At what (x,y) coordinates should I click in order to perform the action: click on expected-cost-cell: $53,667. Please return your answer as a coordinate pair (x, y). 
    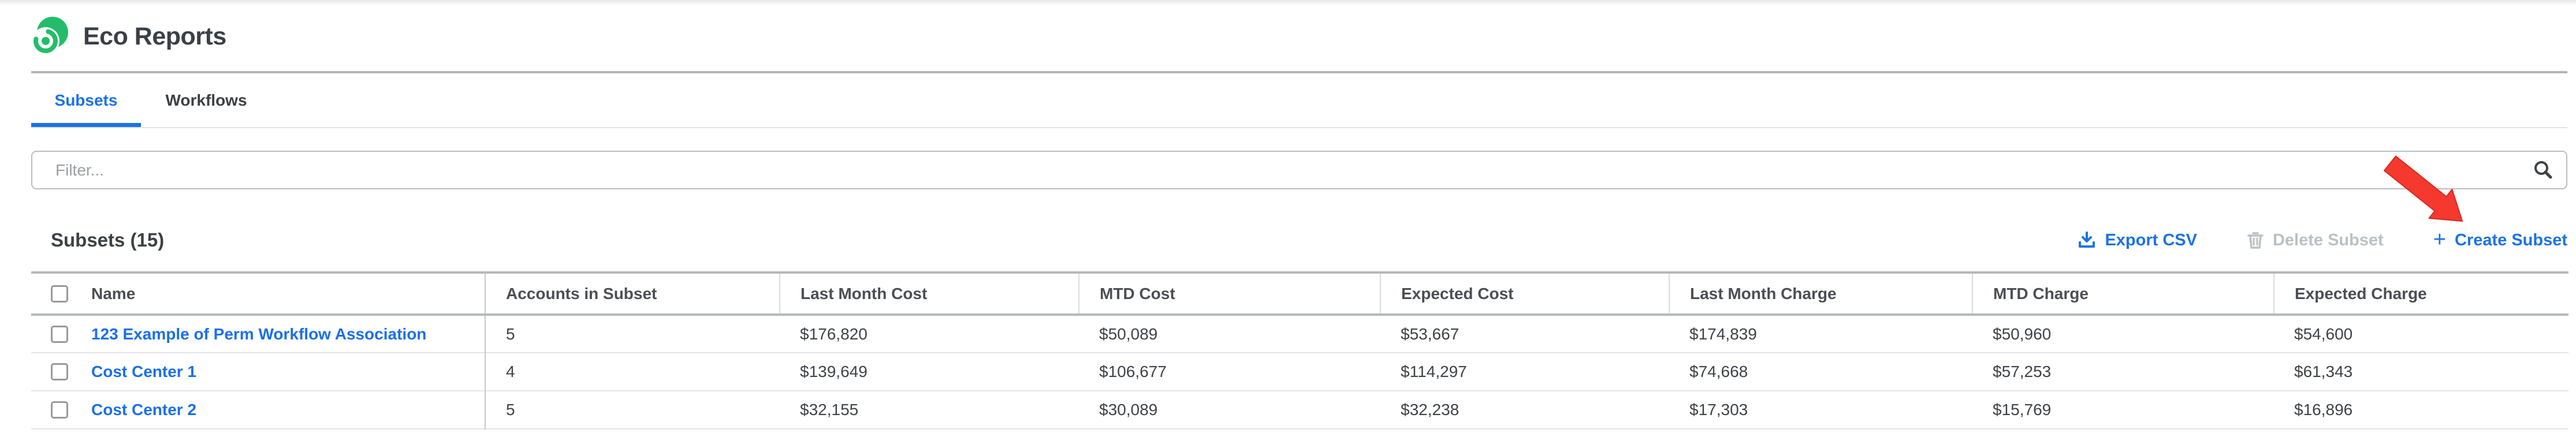
    Looking at the image, I should click on (1430, 333).